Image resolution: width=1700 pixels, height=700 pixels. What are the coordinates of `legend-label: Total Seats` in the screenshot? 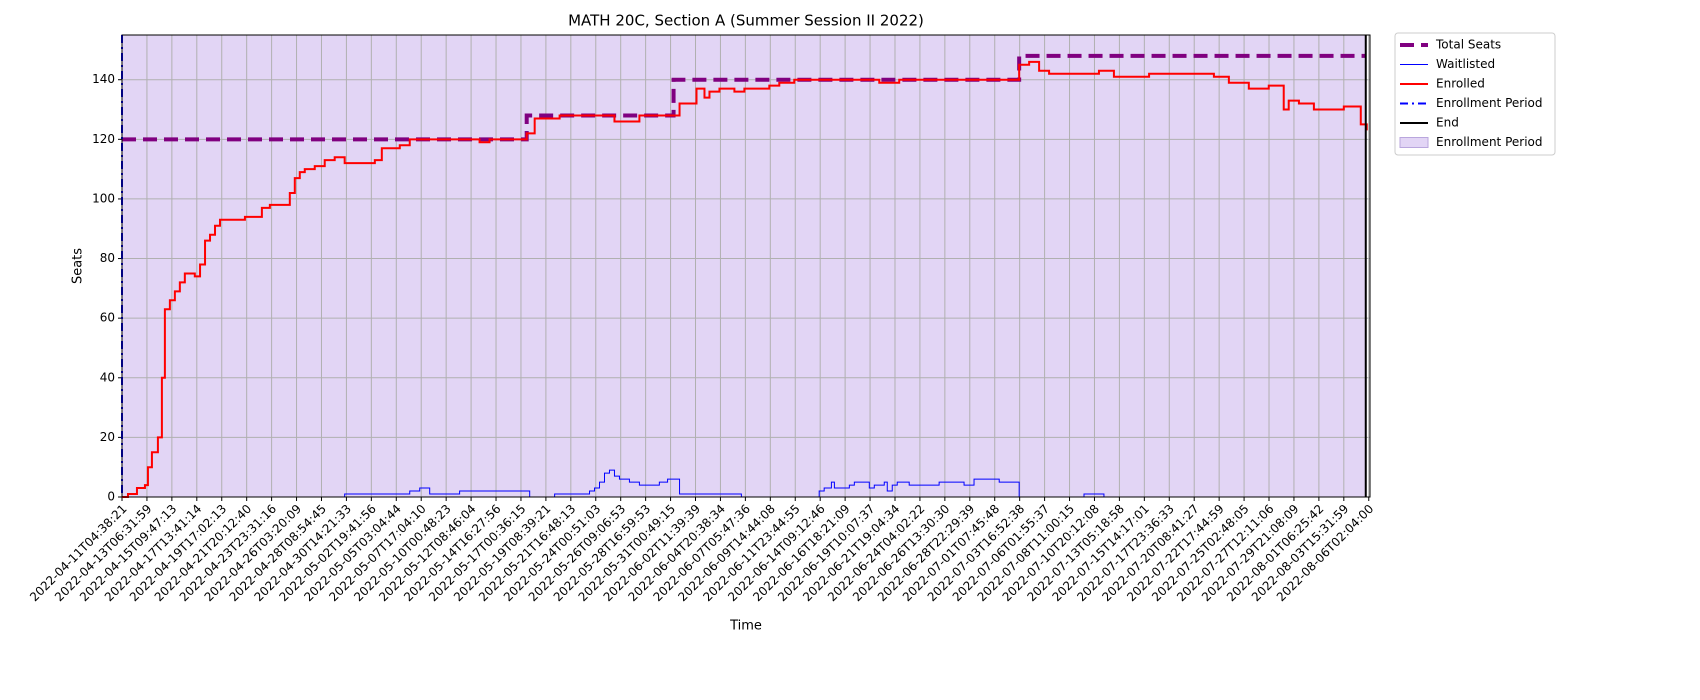 It's located at (1468, 45).